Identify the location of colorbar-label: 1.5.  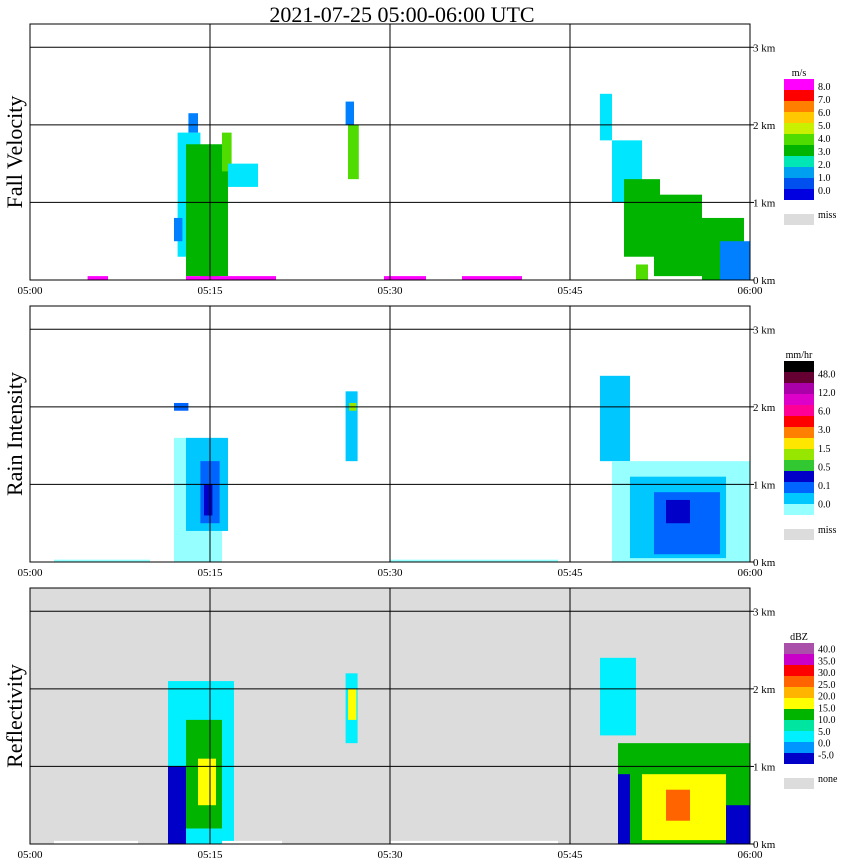
(824, 449).